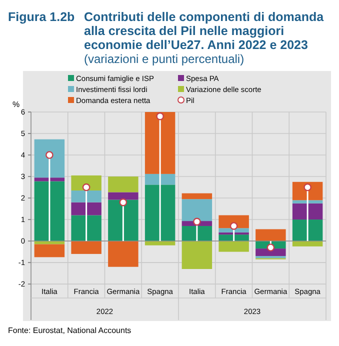  What do you see at coordinates (164, 59) in the screenshot?
I see `chart-subtitle: (variazioni e punti percentuali)` at bounding box center [164, 59].